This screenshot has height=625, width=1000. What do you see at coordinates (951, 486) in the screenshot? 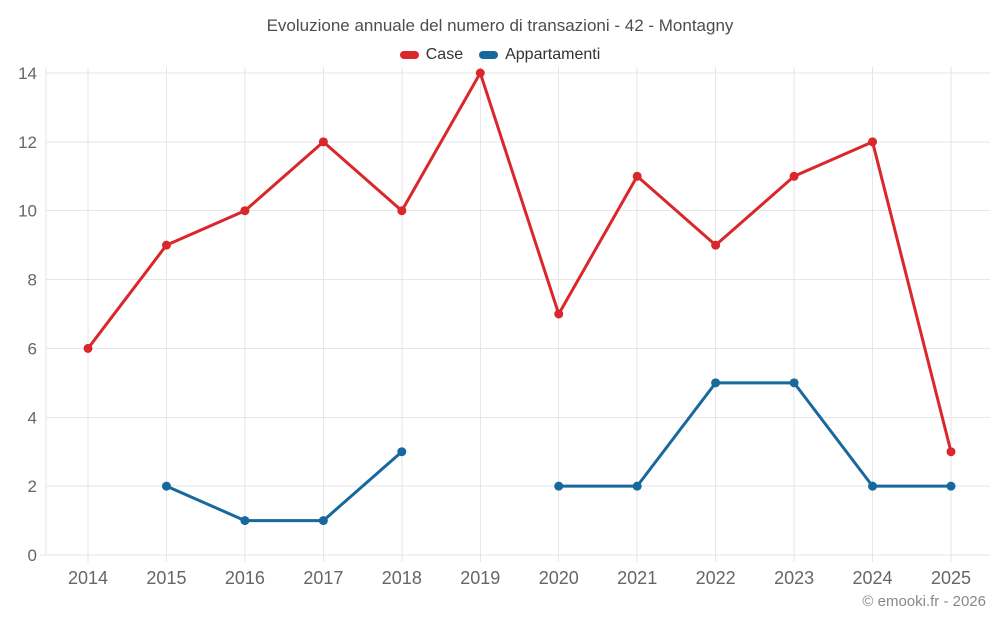
I see `data-point-appartamenti-2025` at bounding box center [951, 486].